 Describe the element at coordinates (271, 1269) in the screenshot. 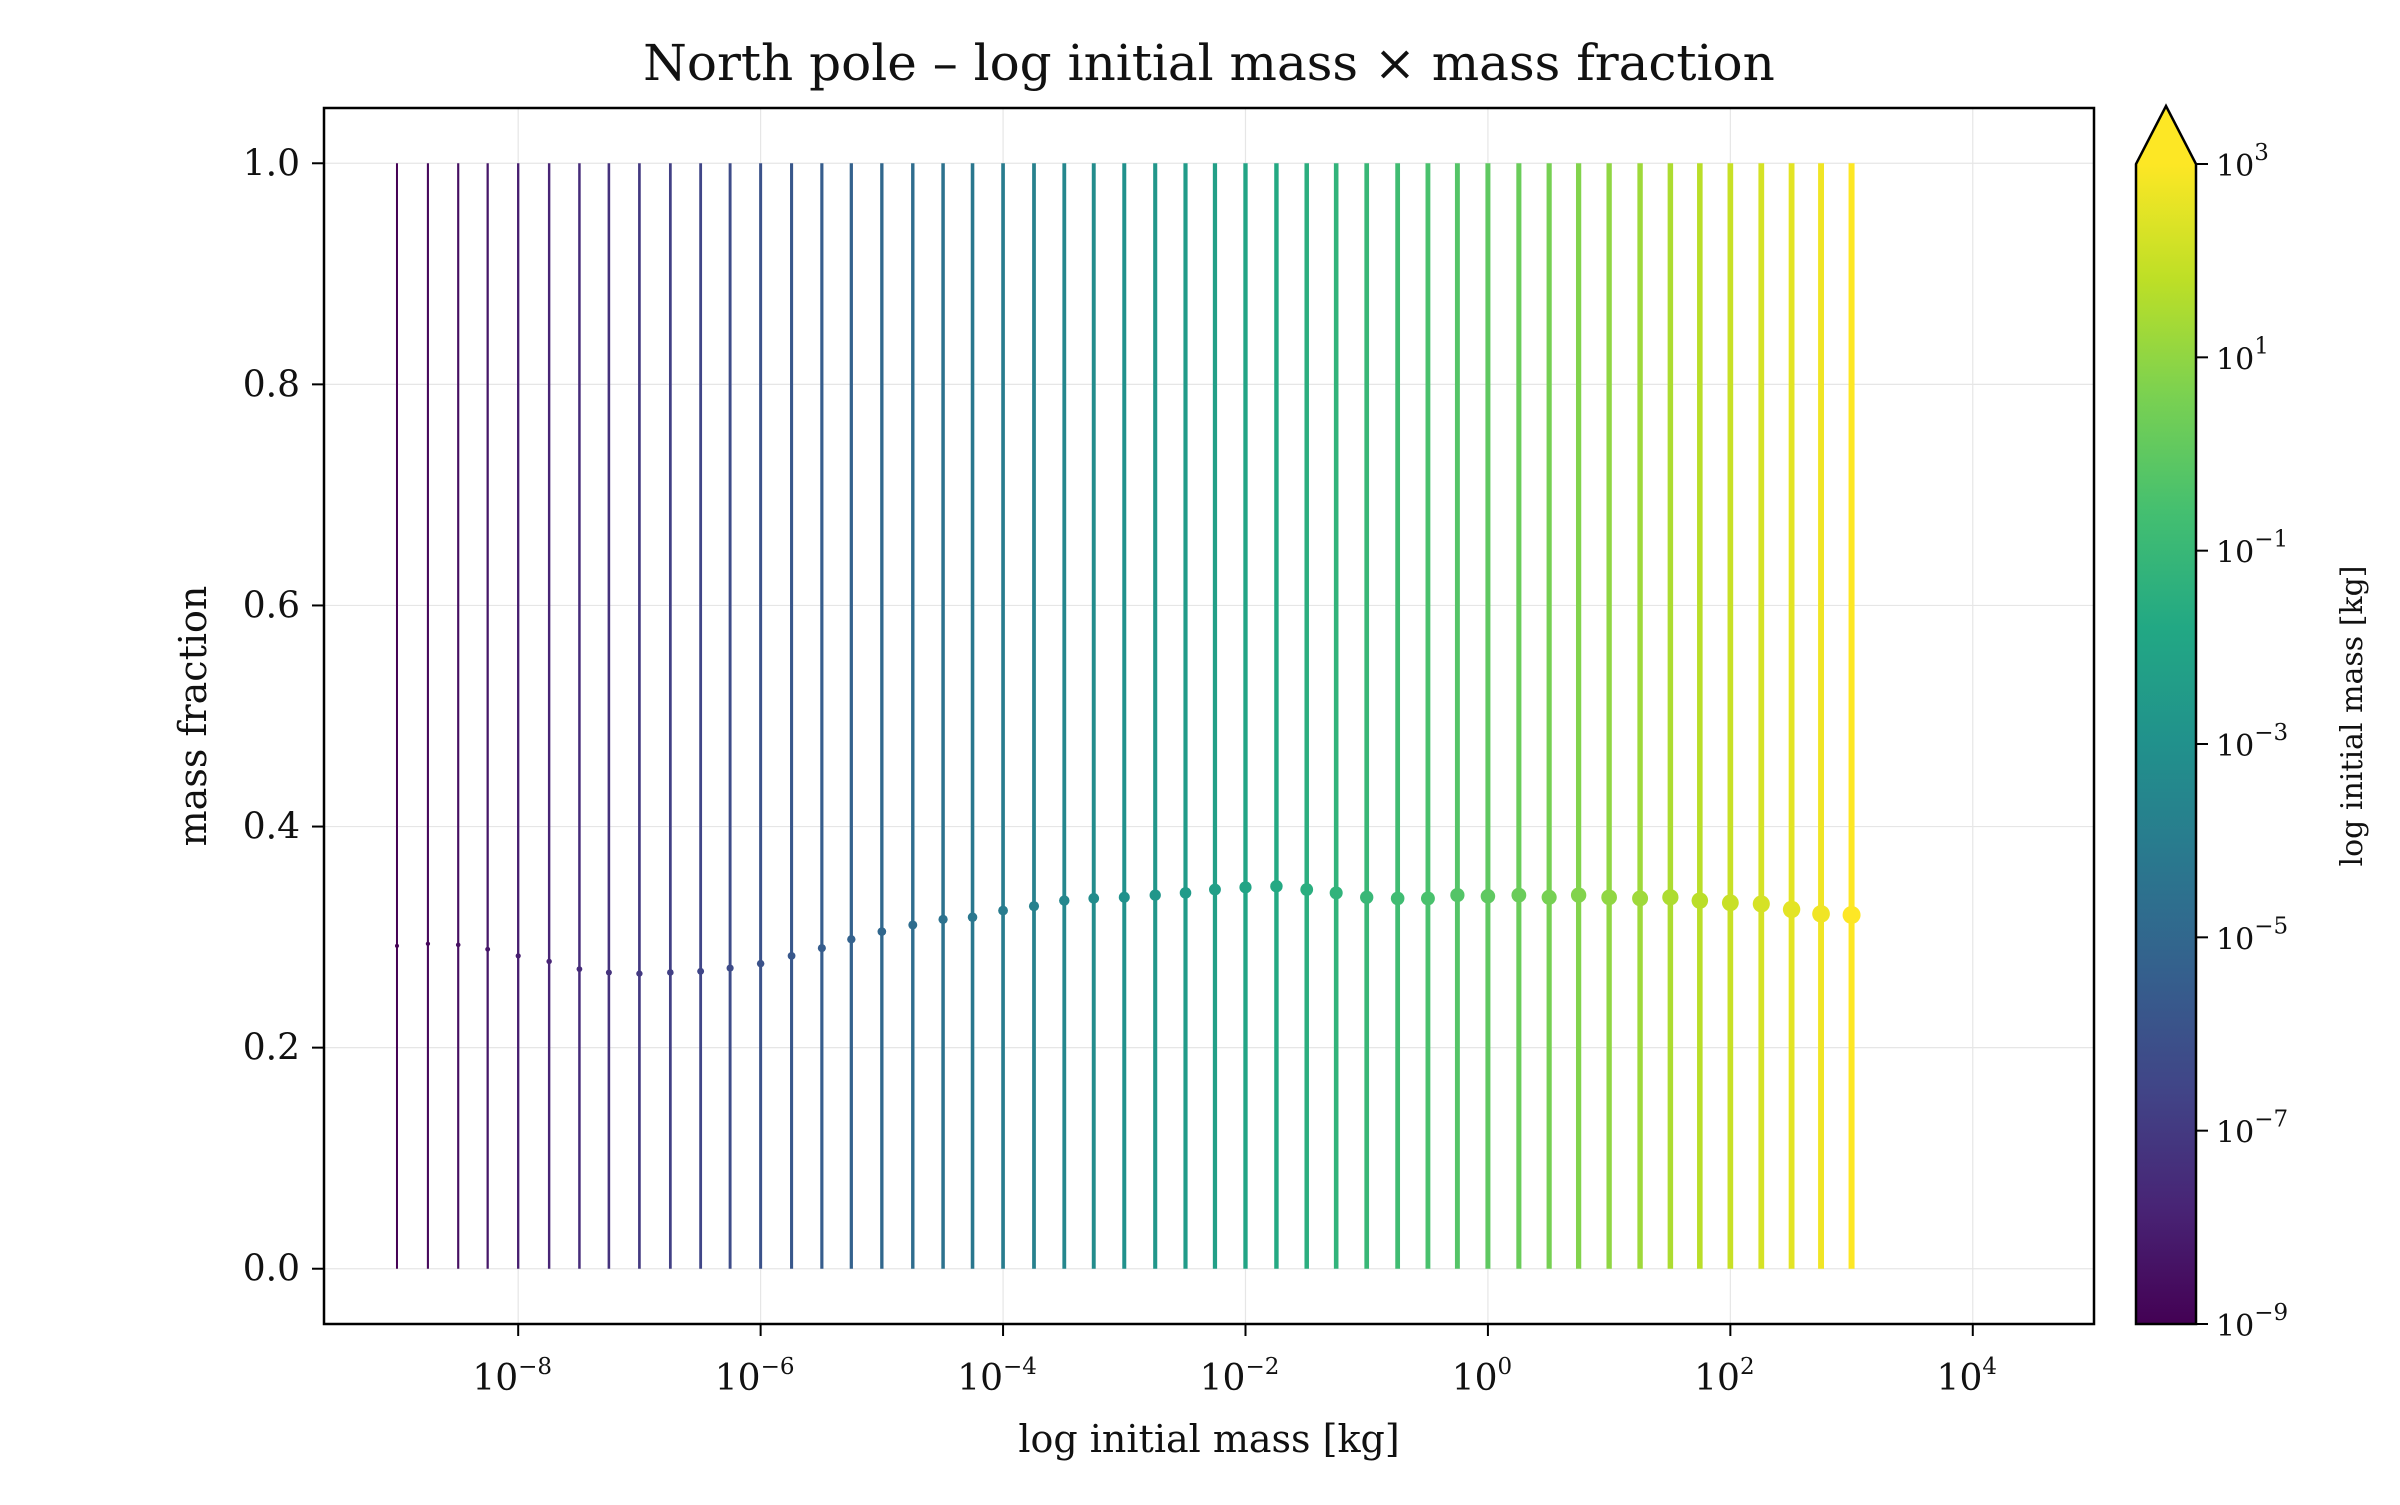

I see `y-tick-label: 0.0` at that location.